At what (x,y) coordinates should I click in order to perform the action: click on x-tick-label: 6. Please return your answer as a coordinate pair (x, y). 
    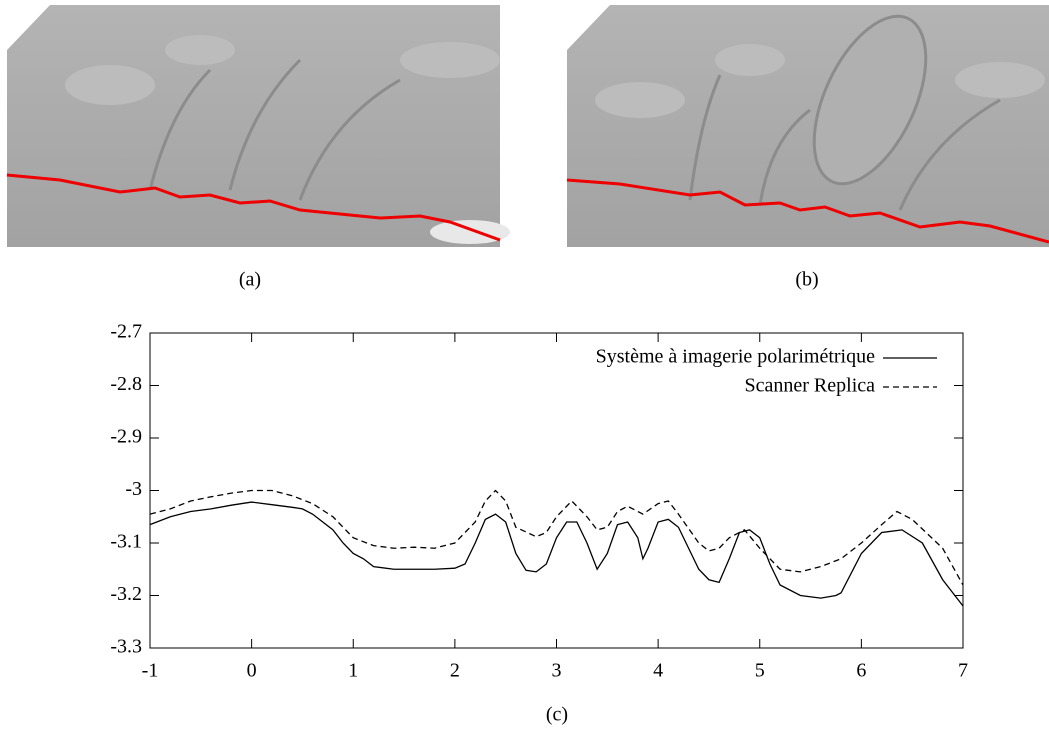
    Looking at the image, I should click on (861, 671).